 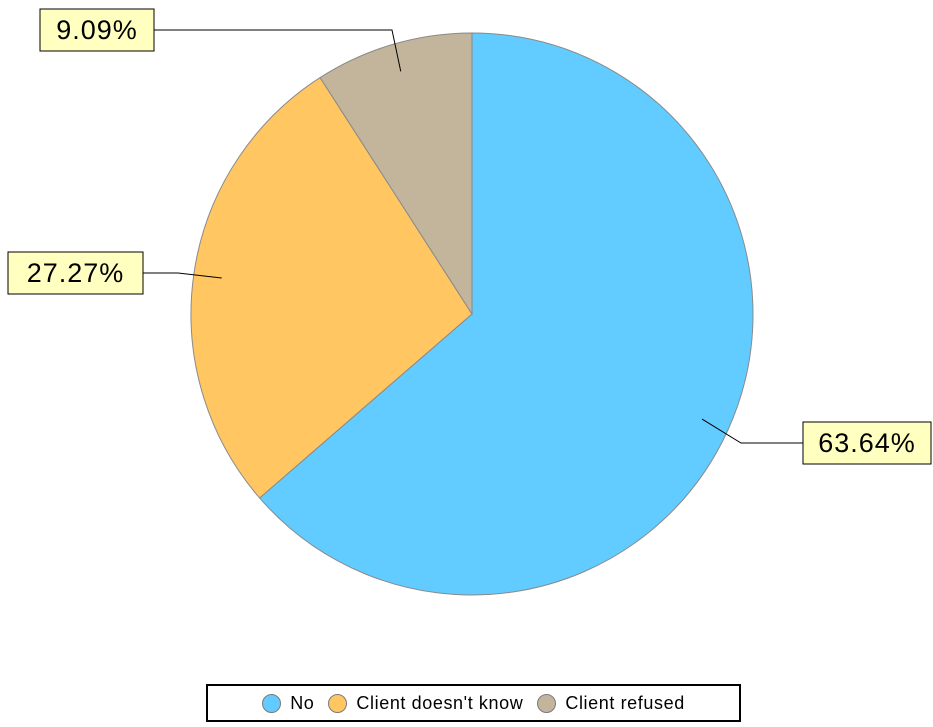 I want to click on legend-item-no: No, so click(x=288, y=703).